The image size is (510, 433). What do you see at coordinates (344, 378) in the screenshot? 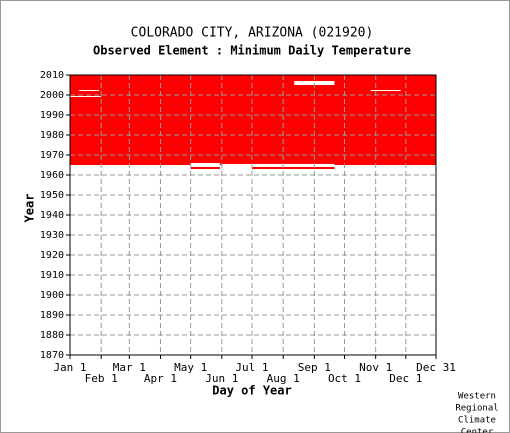
I see `x-tick-label: Oct 1` at bounding box center [344, 378].